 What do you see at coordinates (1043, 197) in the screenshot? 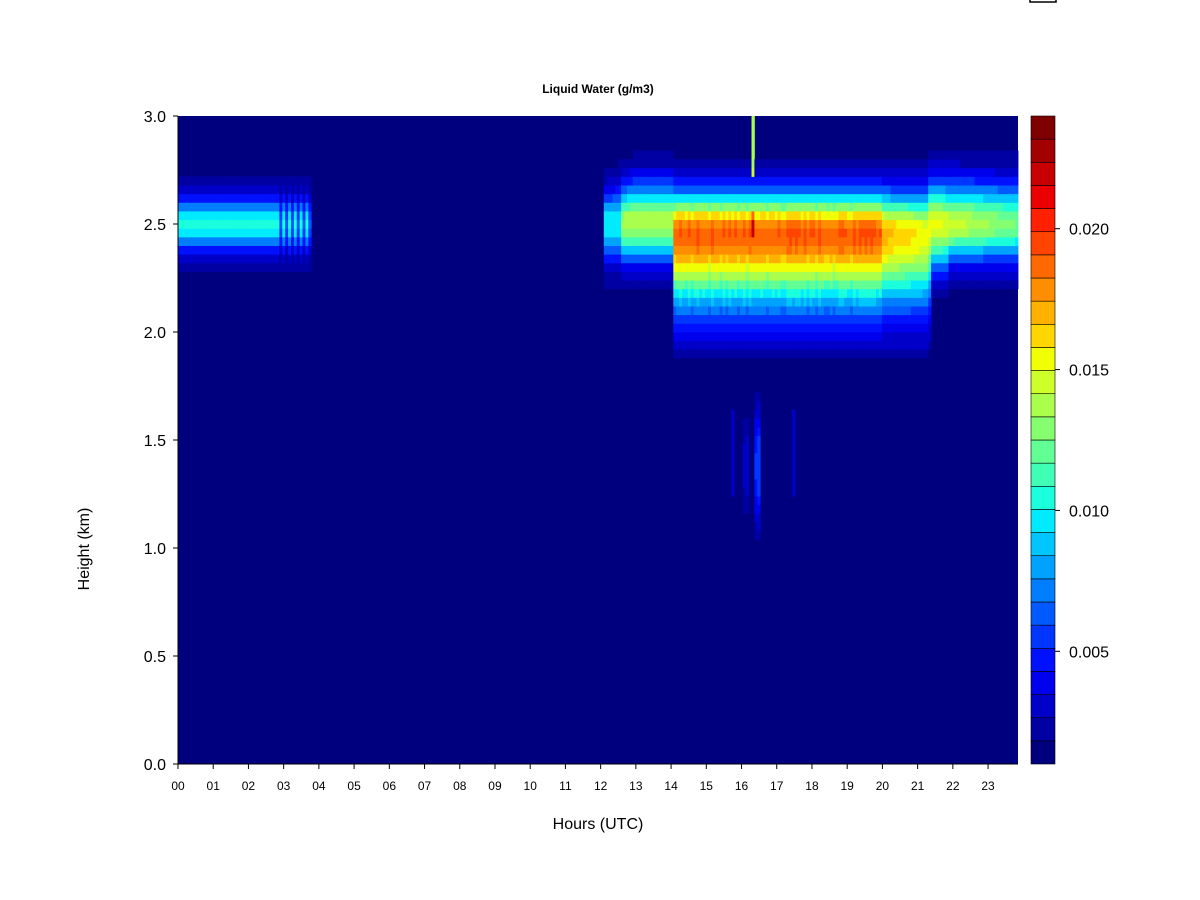
I see `colorbar-swatch` at bounding box center [1043, 197].